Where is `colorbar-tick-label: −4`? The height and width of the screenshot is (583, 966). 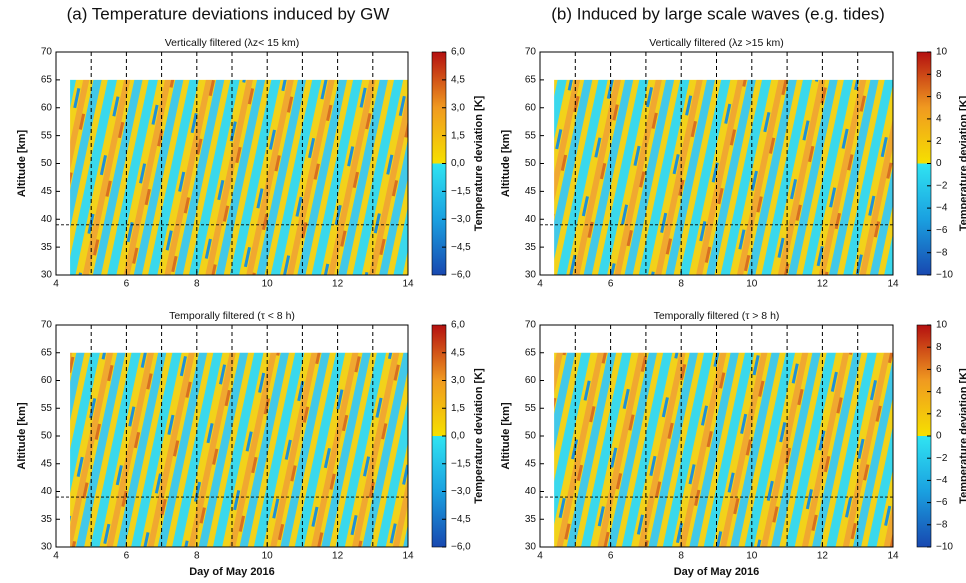
colorbar-tick-label: −4 is located at coordinates (942, 208).